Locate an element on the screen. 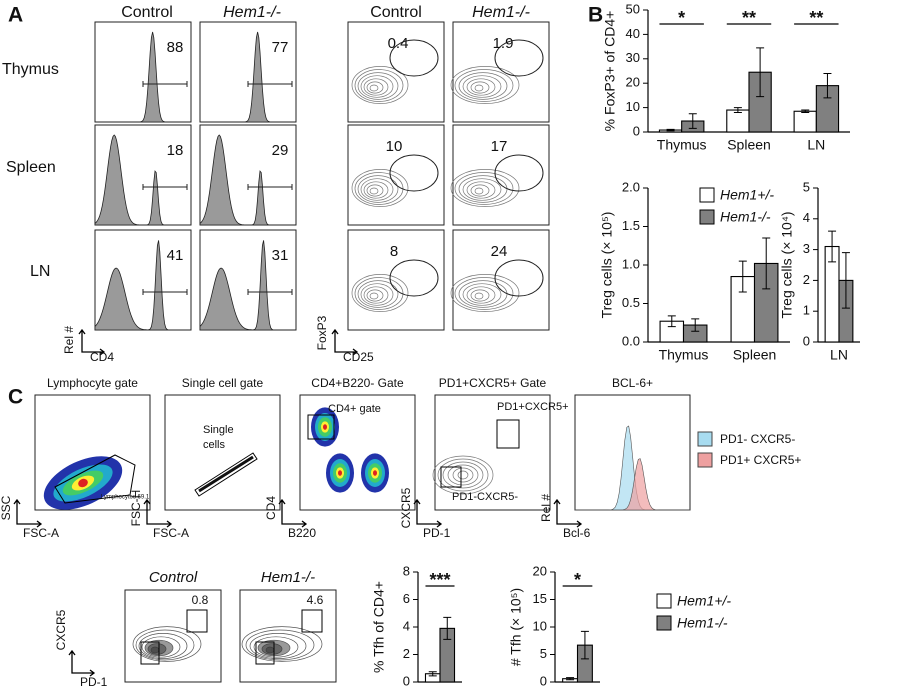  axis-label: CD4 is located at coordinates (271, 508).